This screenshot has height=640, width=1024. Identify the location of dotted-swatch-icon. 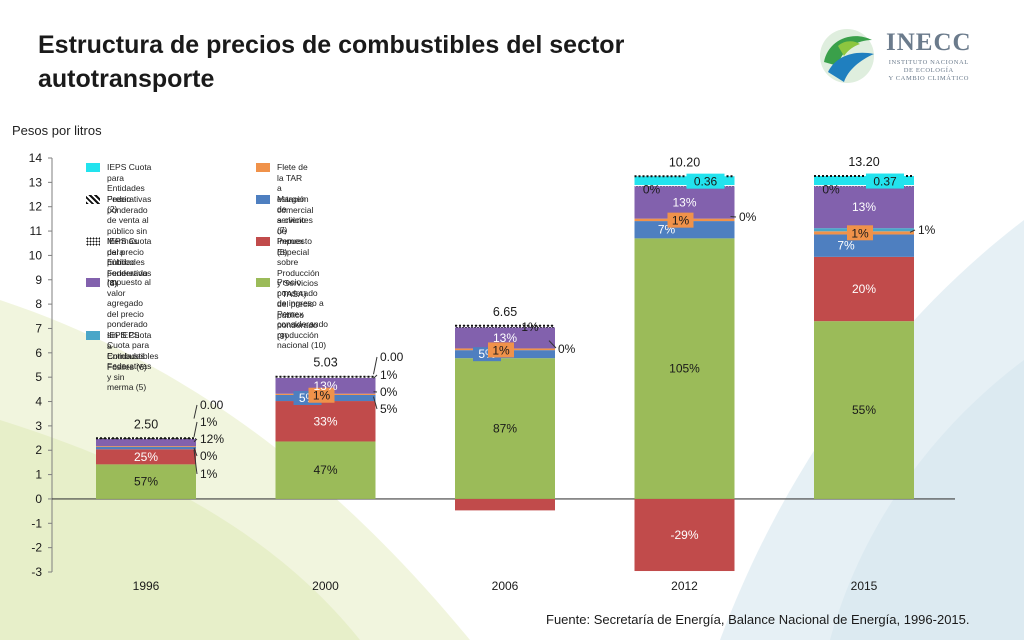
(93, 241).